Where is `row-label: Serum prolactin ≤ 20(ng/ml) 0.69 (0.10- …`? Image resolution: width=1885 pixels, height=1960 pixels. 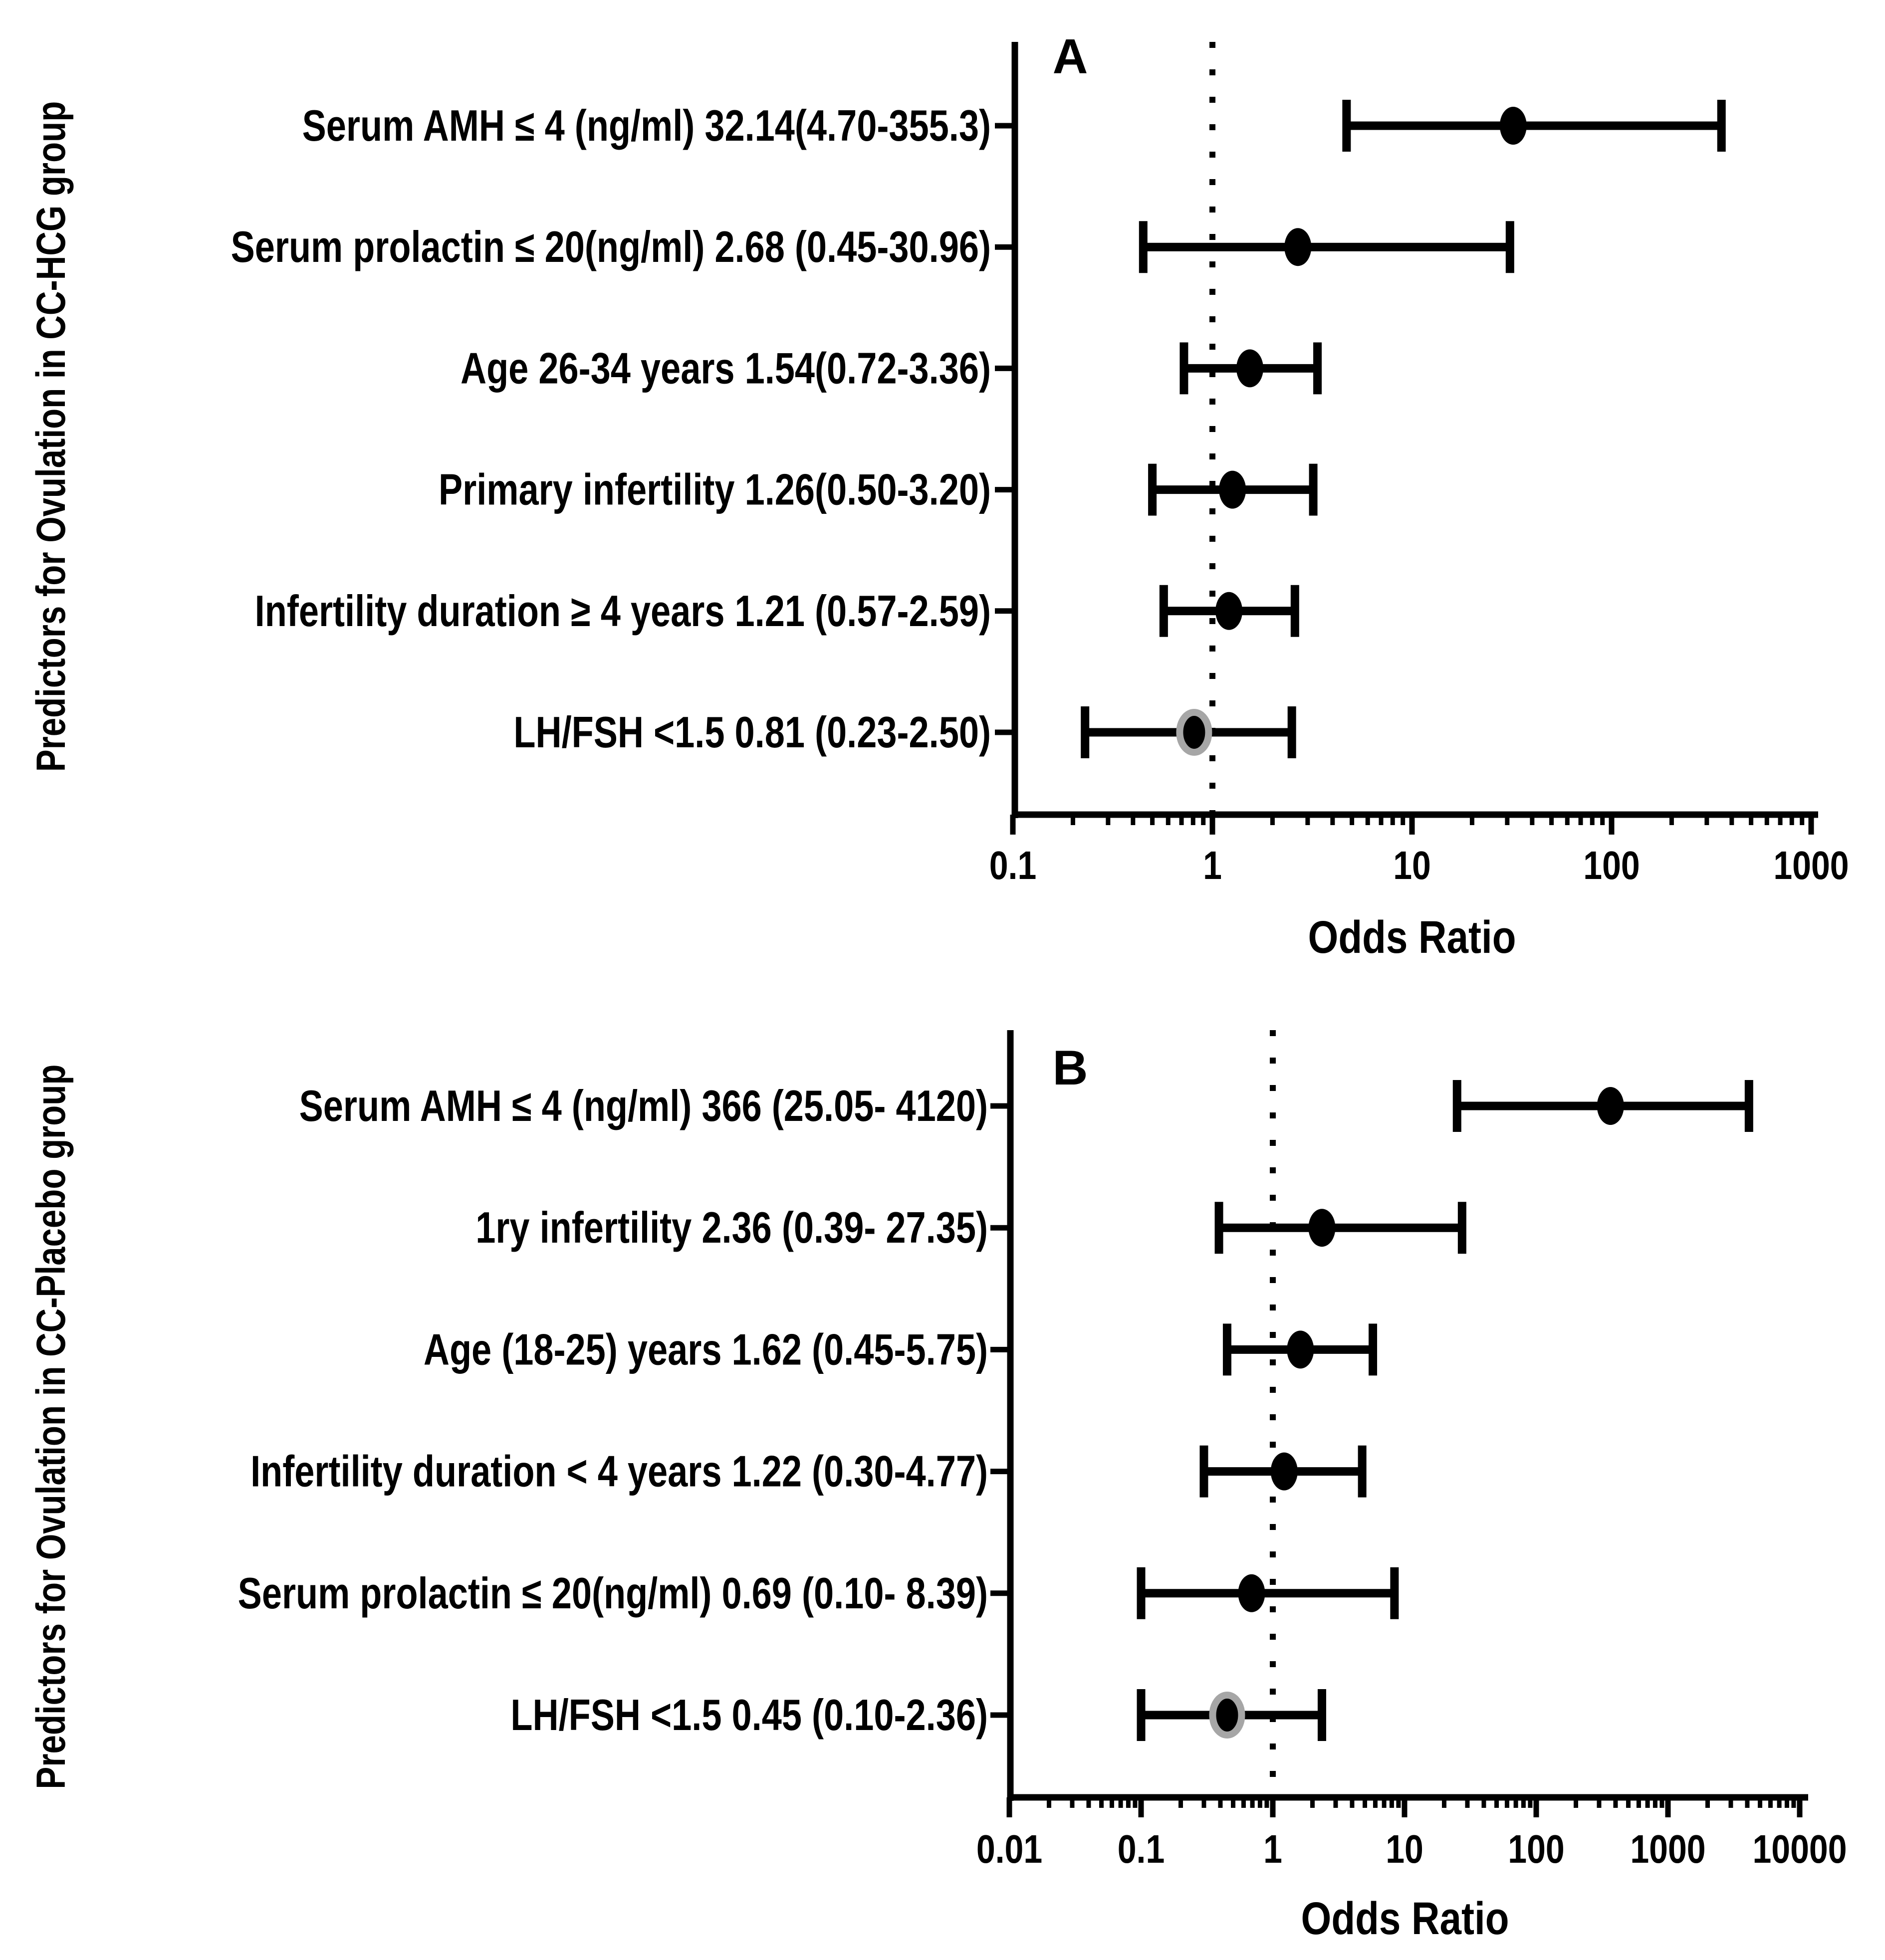
row-label: Serum prolactin ≤ 20(ng/ml) 0.69 (0.10- … is located at coordinates (613, 1593).